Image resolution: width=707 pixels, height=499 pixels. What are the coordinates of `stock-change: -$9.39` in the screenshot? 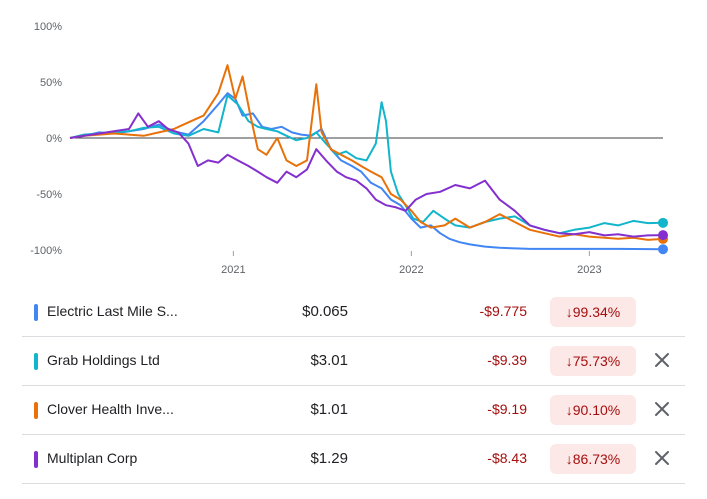 It's located at (507, 360).